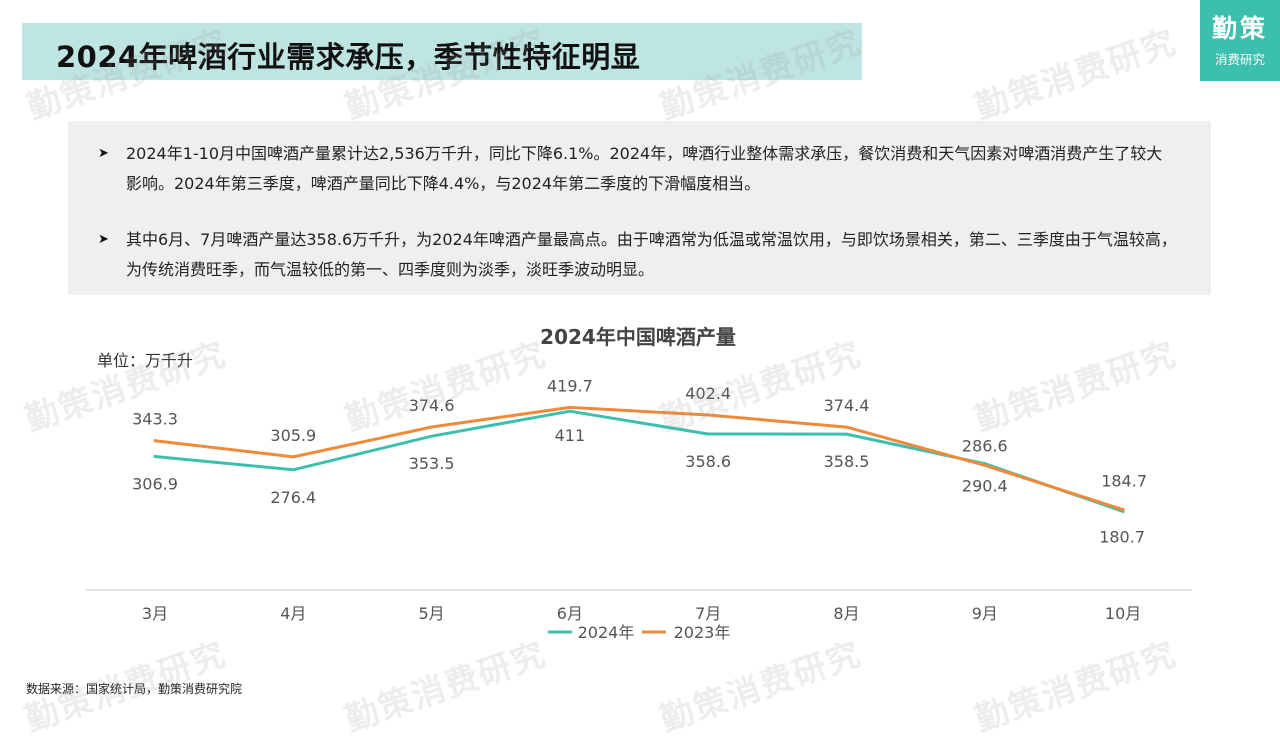 Image resolution: width=1280 pixels, height=741 pixels. What do you see at coordinates (985, 445) in the screenshot?
I see `data-label-2023: 286.6` at bounding box center [985, 445].